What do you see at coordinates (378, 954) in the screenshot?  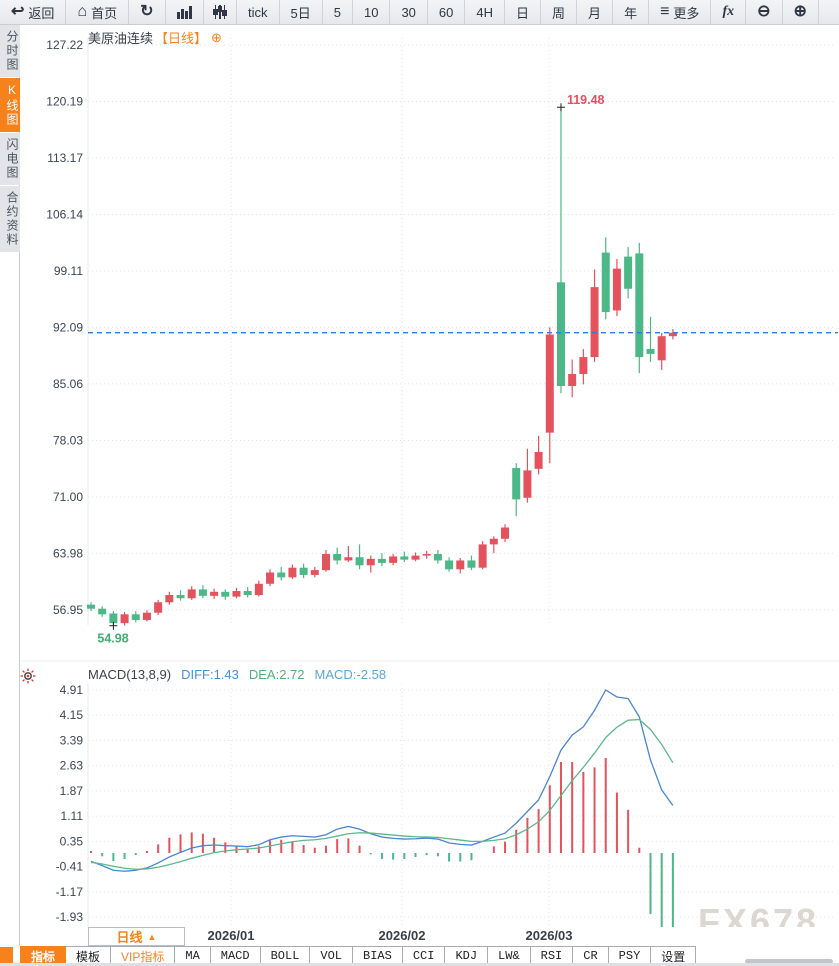 I see `indicator-tab-BIAS: BIAS` at bounding box center [378, 954].